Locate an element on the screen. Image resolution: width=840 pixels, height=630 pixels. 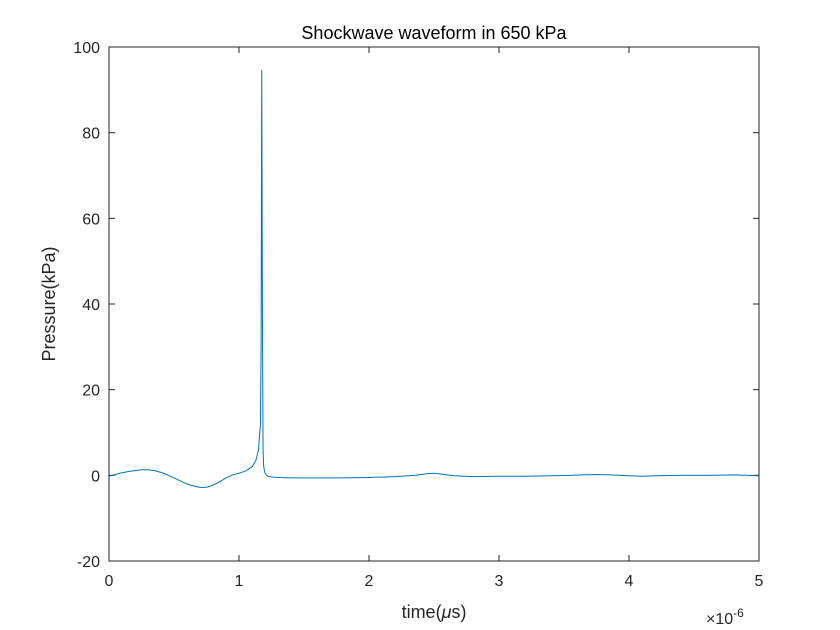
y-tick-label: 0 is located at coordinates (95, 476).